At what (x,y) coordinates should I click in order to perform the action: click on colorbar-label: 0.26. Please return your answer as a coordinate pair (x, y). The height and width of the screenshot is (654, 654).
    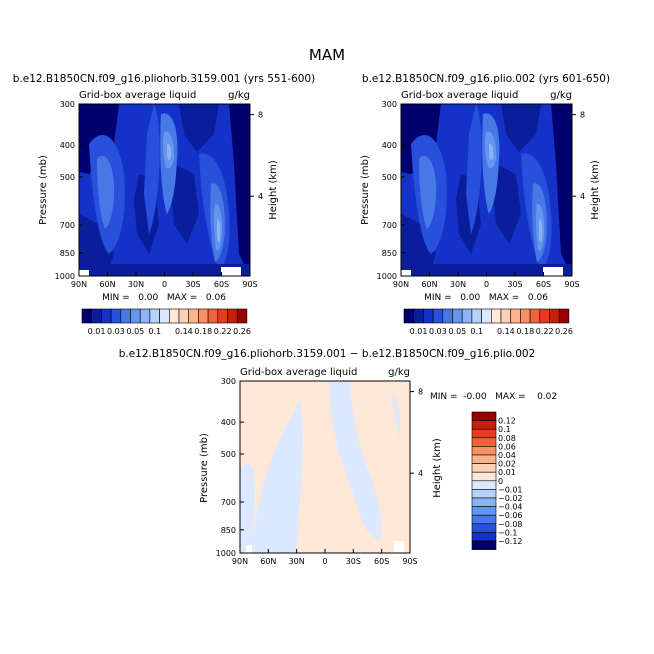
    Looking at the image, I should click on (564, 331).